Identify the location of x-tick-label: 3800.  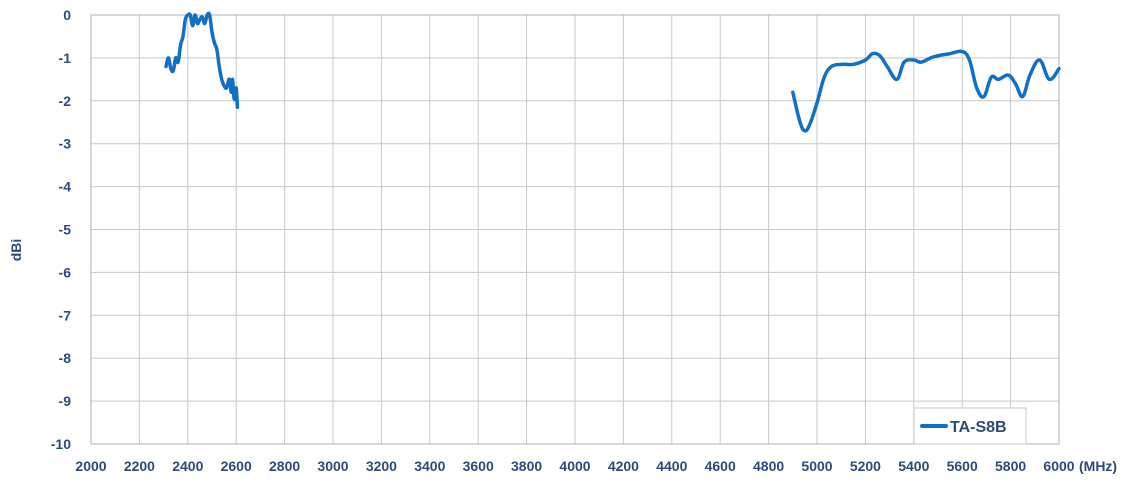
(526, 466).